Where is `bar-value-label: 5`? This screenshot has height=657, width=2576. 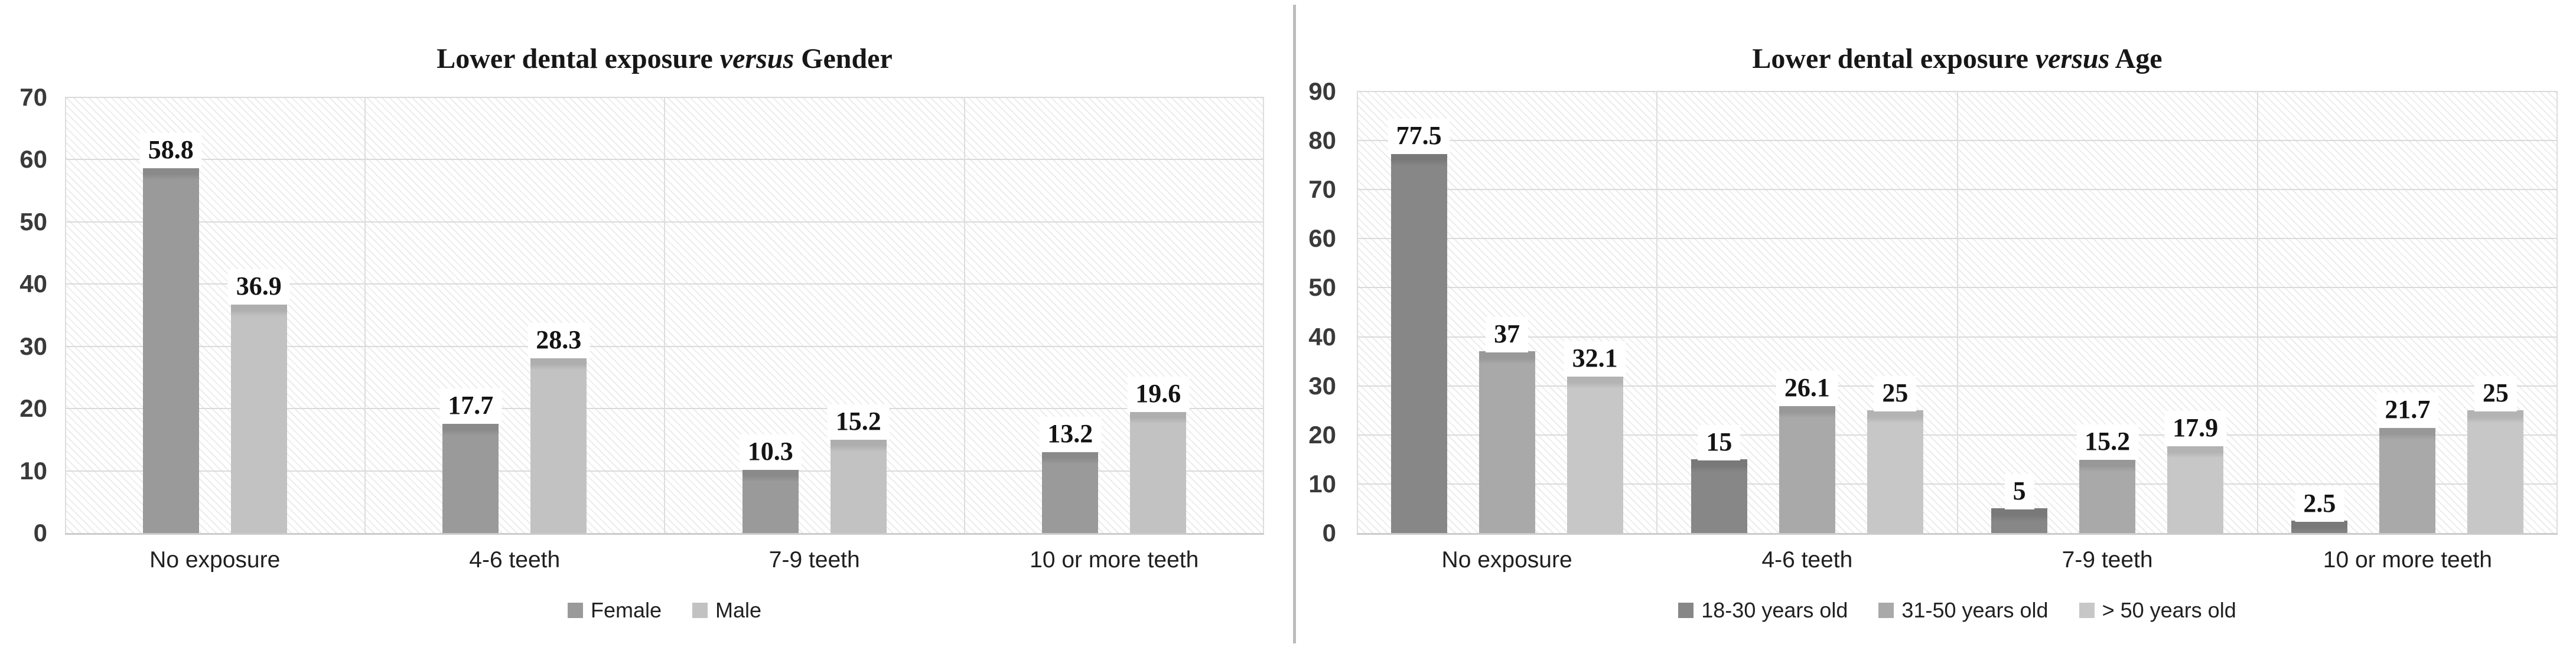 bar-value-label: 5 is located at coordinates (2019, 492).